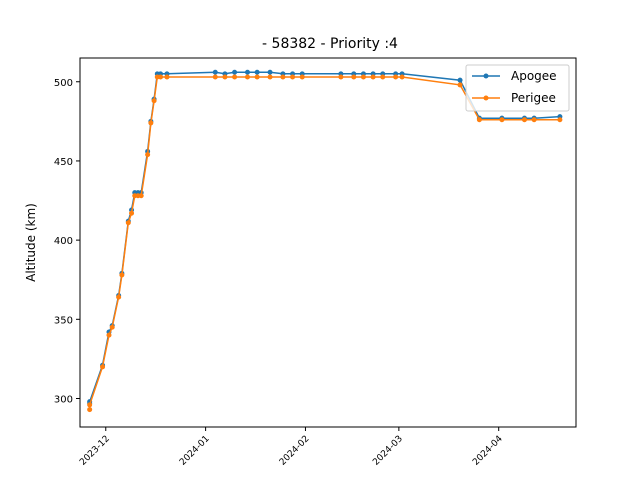  What do you see at coordinates (63, 162) in the screenshot?
I see `y-tick-label: 450` at bounding box center [63, 162].